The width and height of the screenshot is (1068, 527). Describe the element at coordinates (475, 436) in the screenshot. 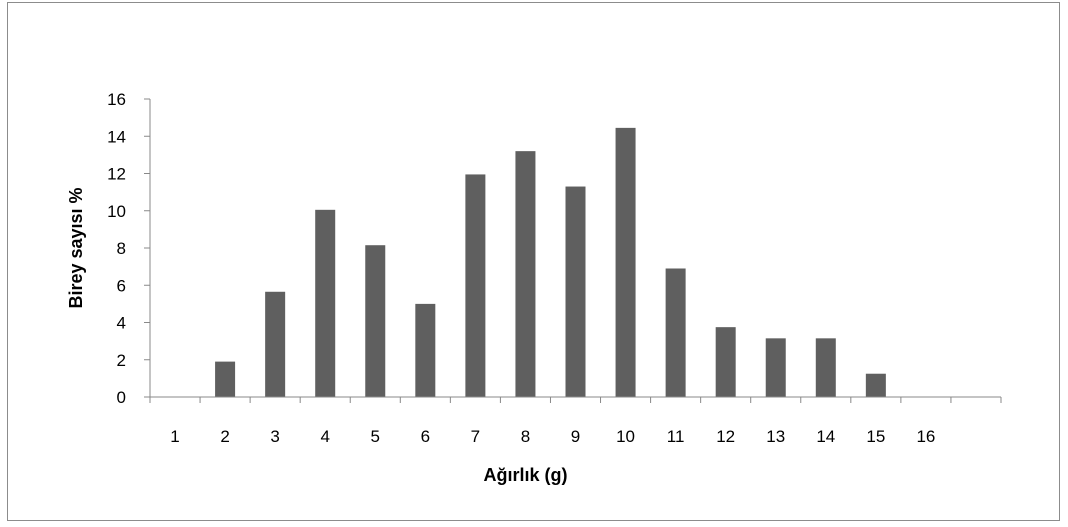

I see `x-tick-label-7: 7` at that location.